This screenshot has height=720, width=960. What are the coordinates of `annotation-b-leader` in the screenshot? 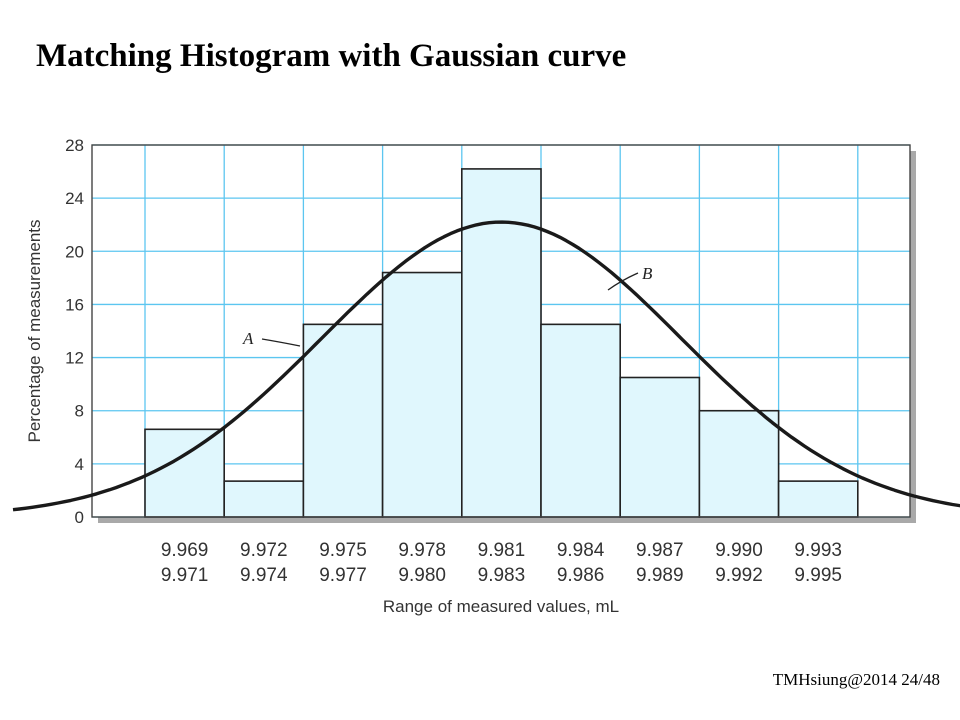 It's located at (623, 281).